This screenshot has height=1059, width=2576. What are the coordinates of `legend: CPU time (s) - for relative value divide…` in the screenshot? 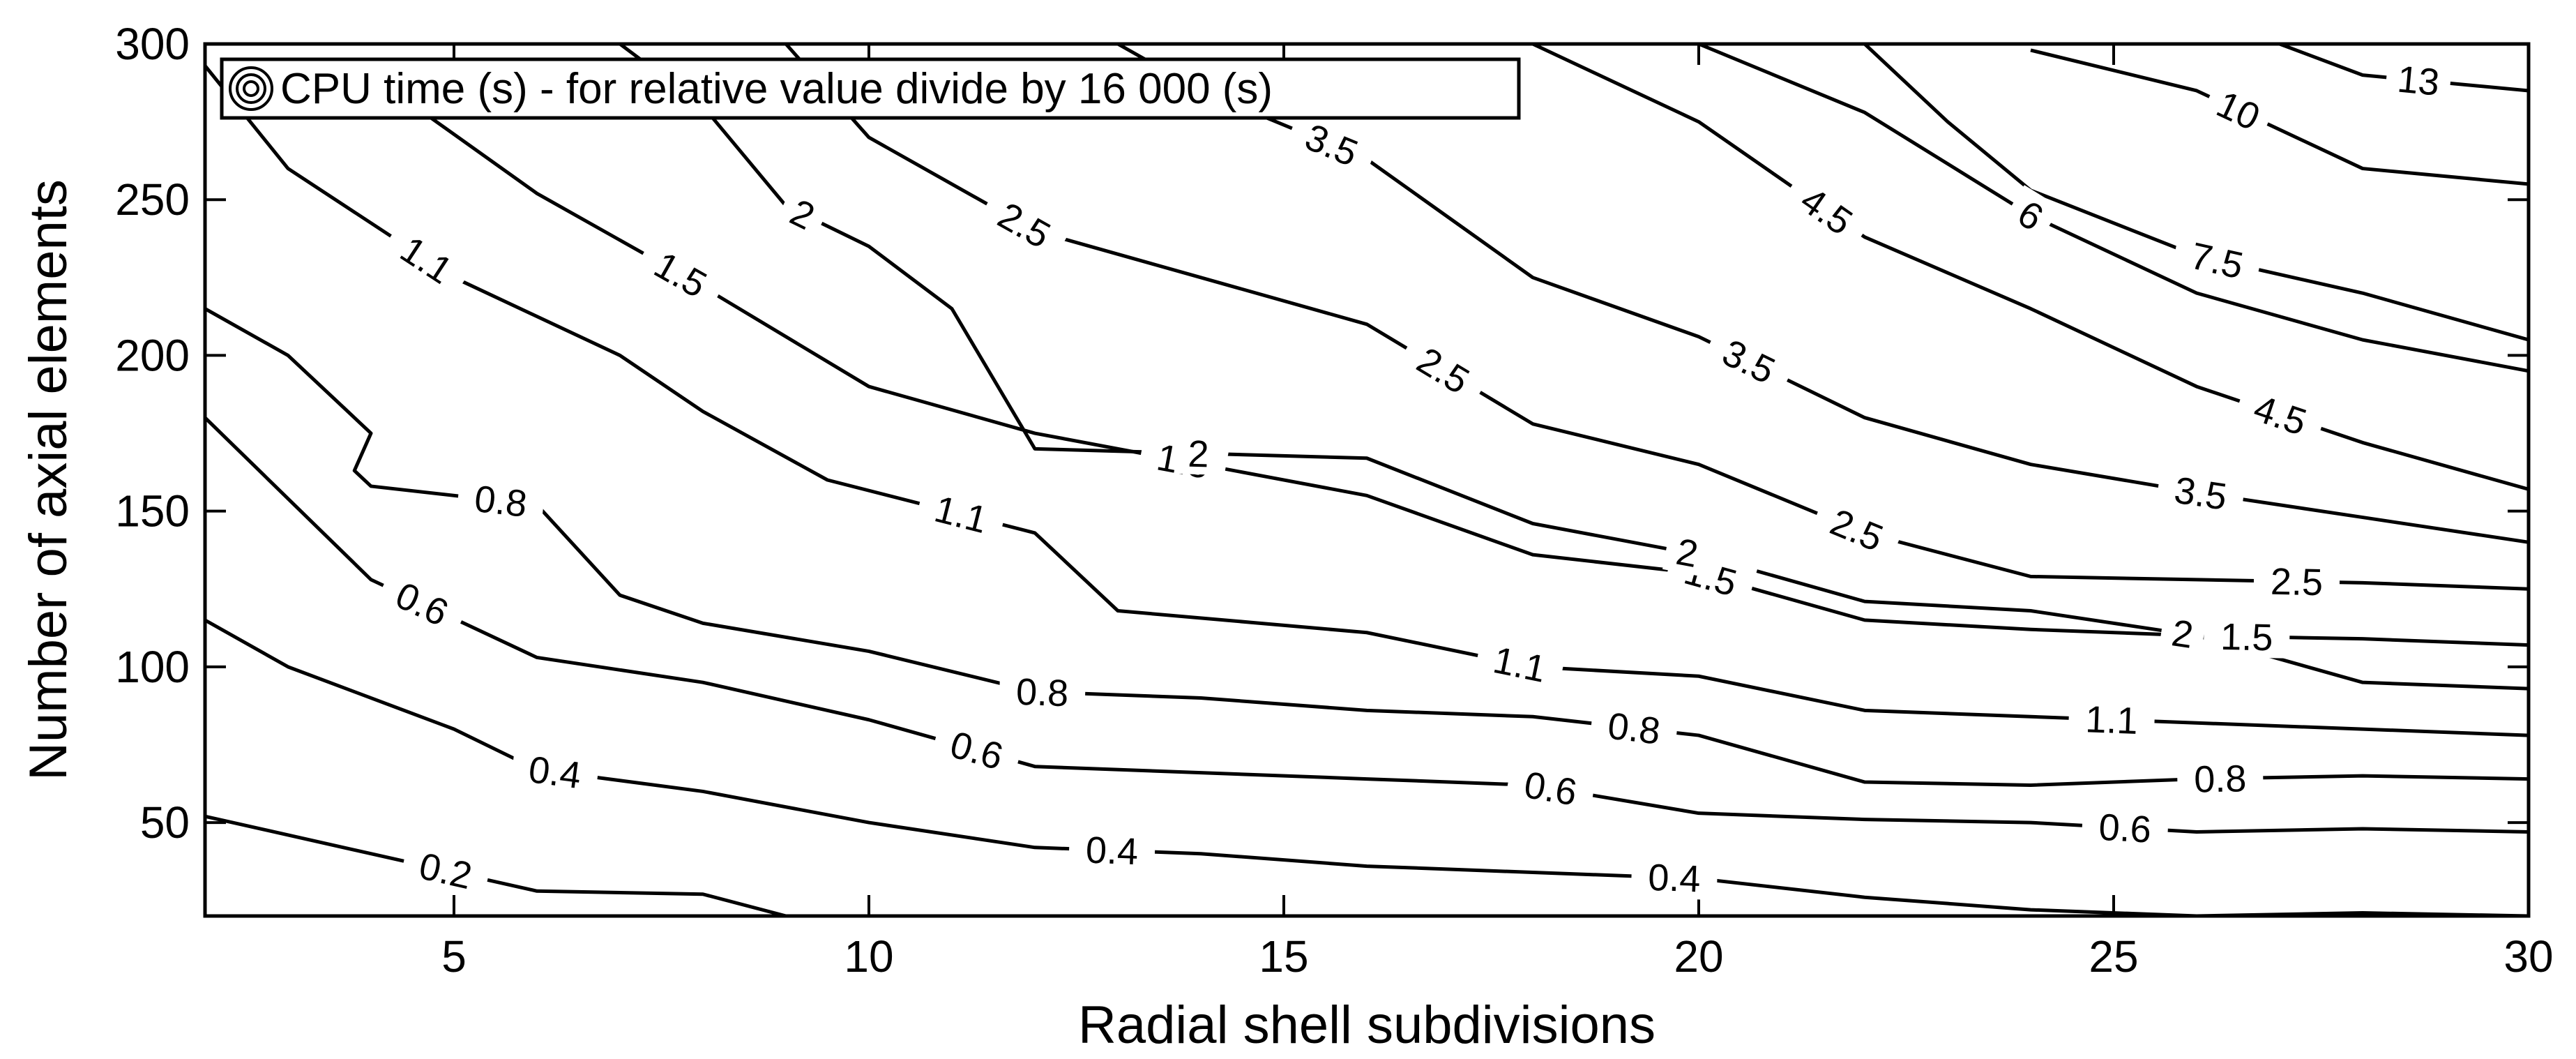 It's located at (870, 88).